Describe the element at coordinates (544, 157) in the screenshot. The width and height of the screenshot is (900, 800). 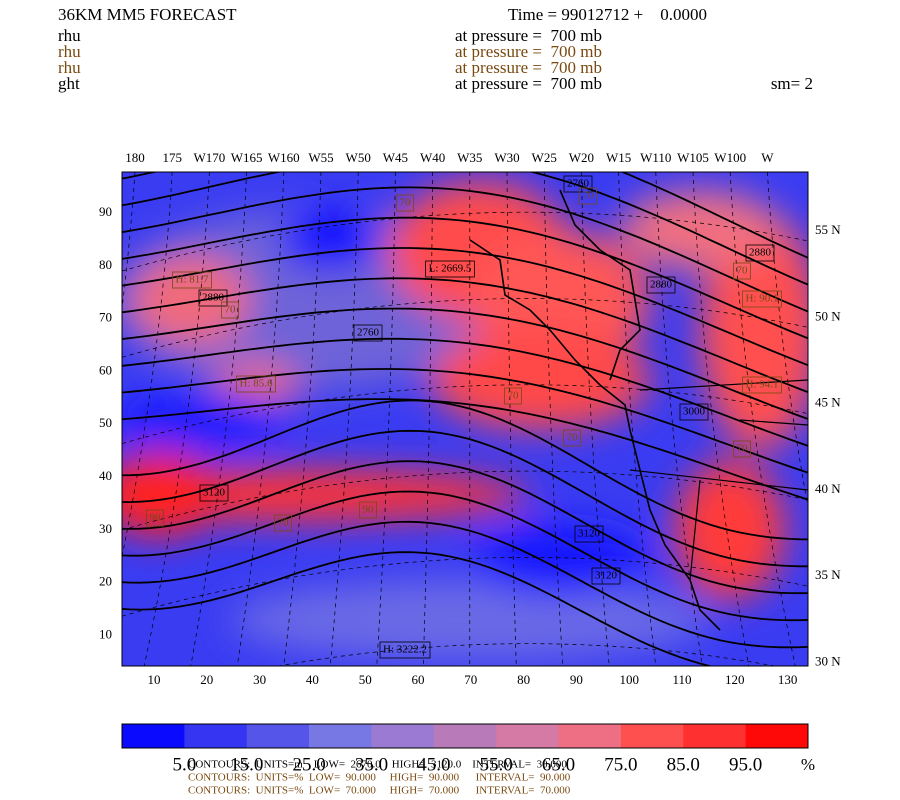
I see `top-label: W25` at that location.